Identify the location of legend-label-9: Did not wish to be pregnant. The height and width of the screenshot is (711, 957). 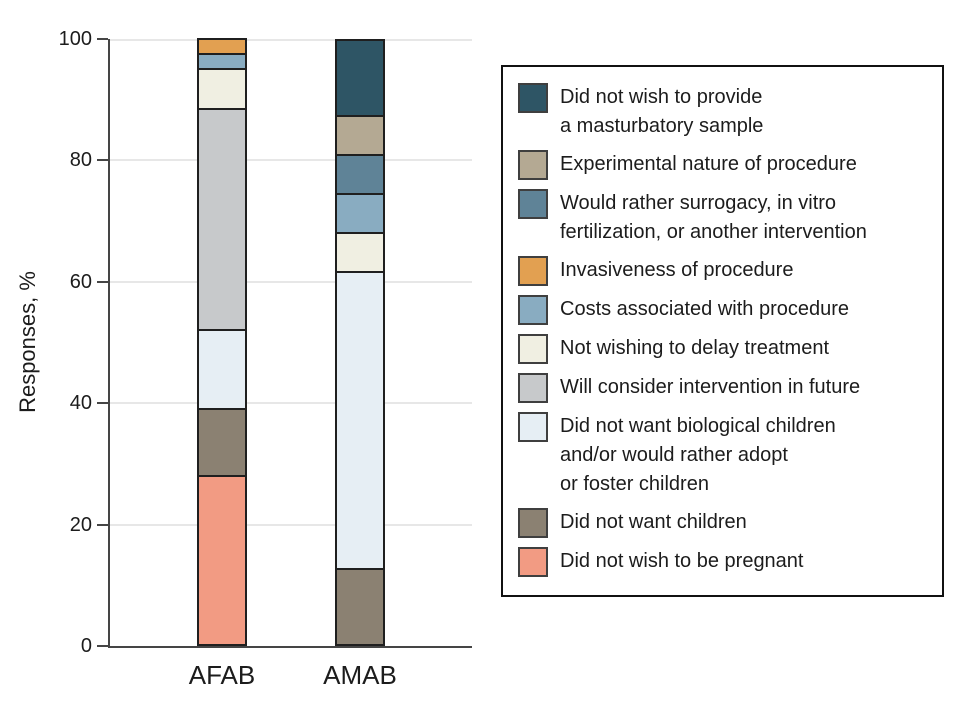
(682, 561).